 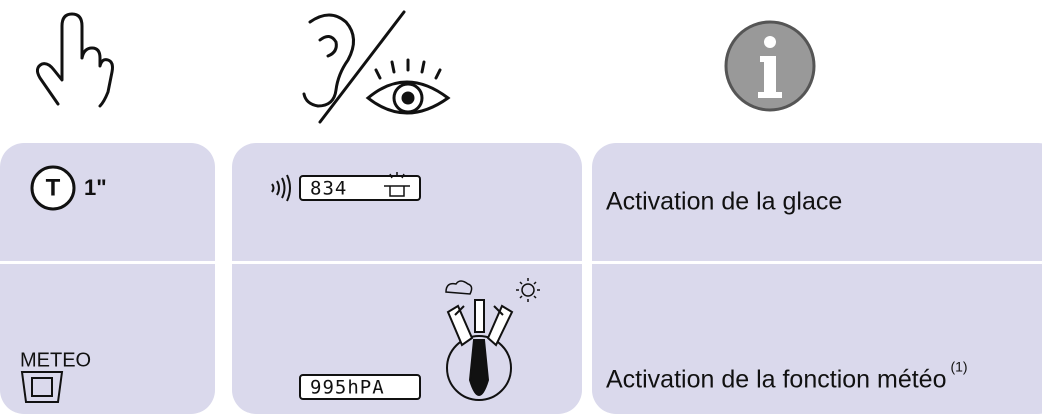 What do you see at coordinates (281, 188) in the screenshot?
I see `sound-icon` at bounding box center [281, 188].